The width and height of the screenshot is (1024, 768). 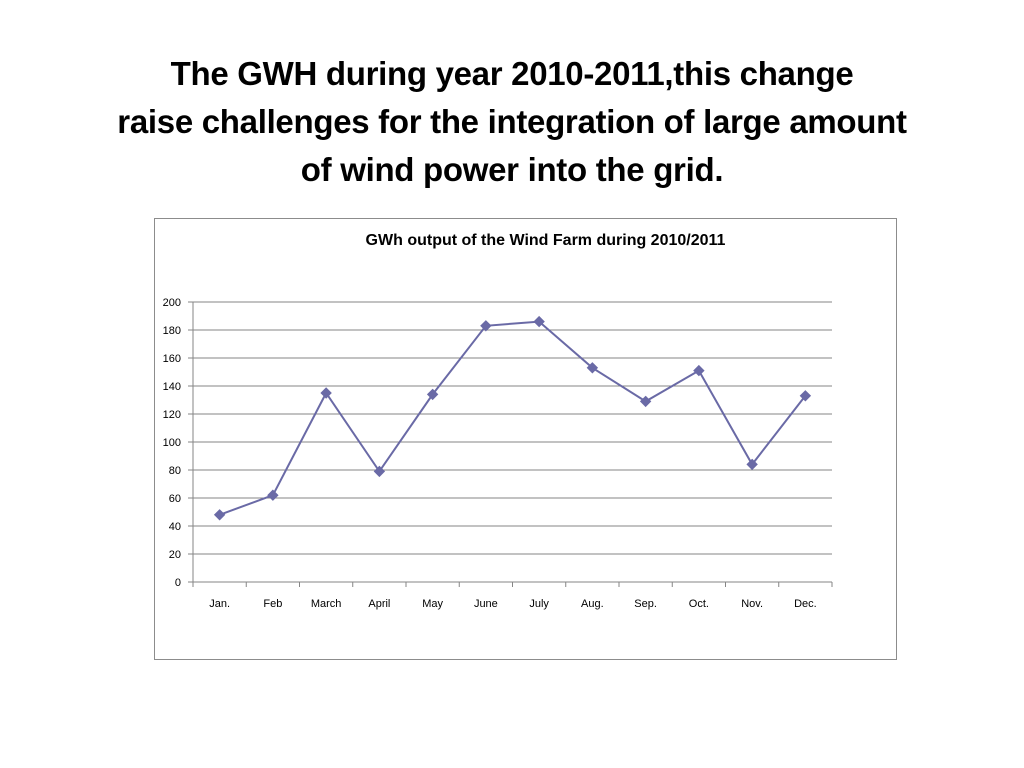 I want to click on x-tick-label: June, so click(x=486, y=604).